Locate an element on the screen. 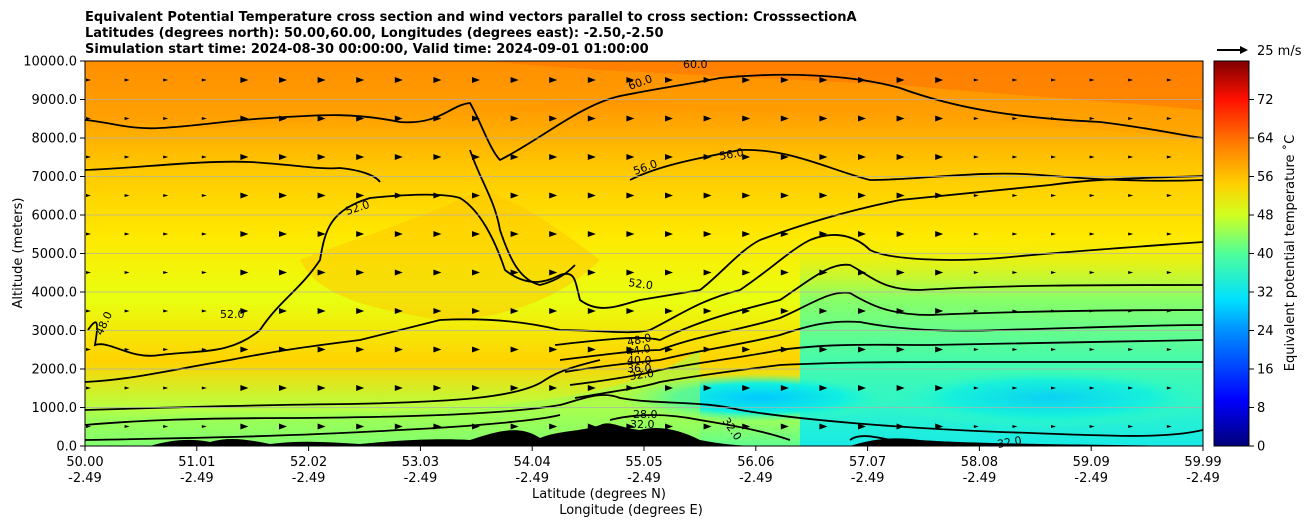  colorbar-tick-label: 8 is located at coordinates (1261, 408).